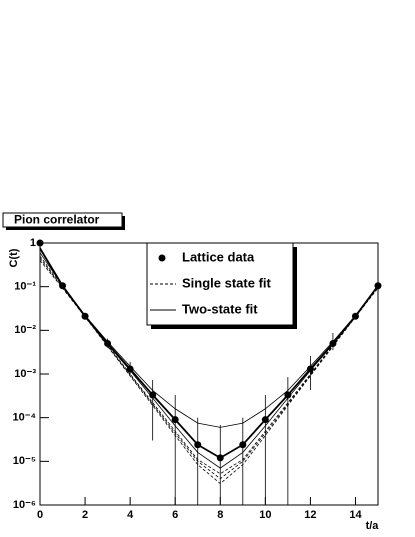 Image resolution: width=415 pixels, height=537 pixels. Describe the element at coordinates (227, 282) in the screenshot. I see `legend-label: Single state fit` at that location.